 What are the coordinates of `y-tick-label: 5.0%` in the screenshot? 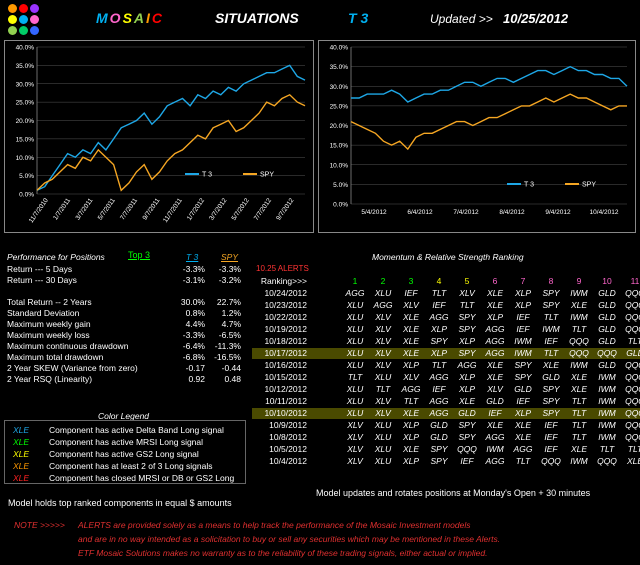 It's located at (340, 185).